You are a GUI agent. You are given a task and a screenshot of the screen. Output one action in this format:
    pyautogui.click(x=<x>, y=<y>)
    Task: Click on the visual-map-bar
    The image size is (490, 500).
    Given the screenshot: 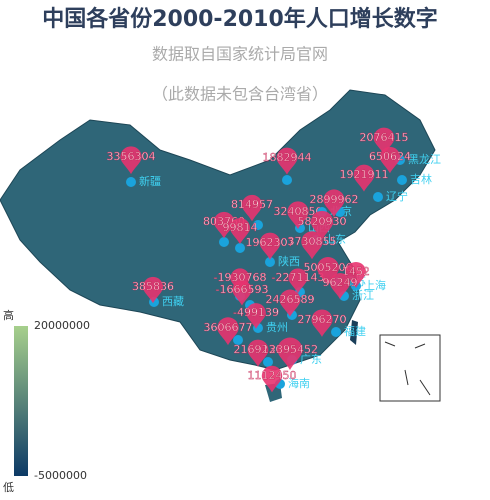 What is the action you would take?
    pyautogui.click(x=21, y=401)
    